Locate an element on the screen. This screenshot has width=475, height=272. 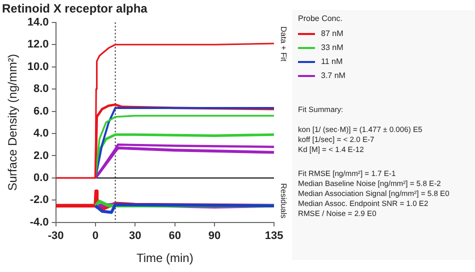
legend-label: 11 nM is located at coordinates (332, 61).